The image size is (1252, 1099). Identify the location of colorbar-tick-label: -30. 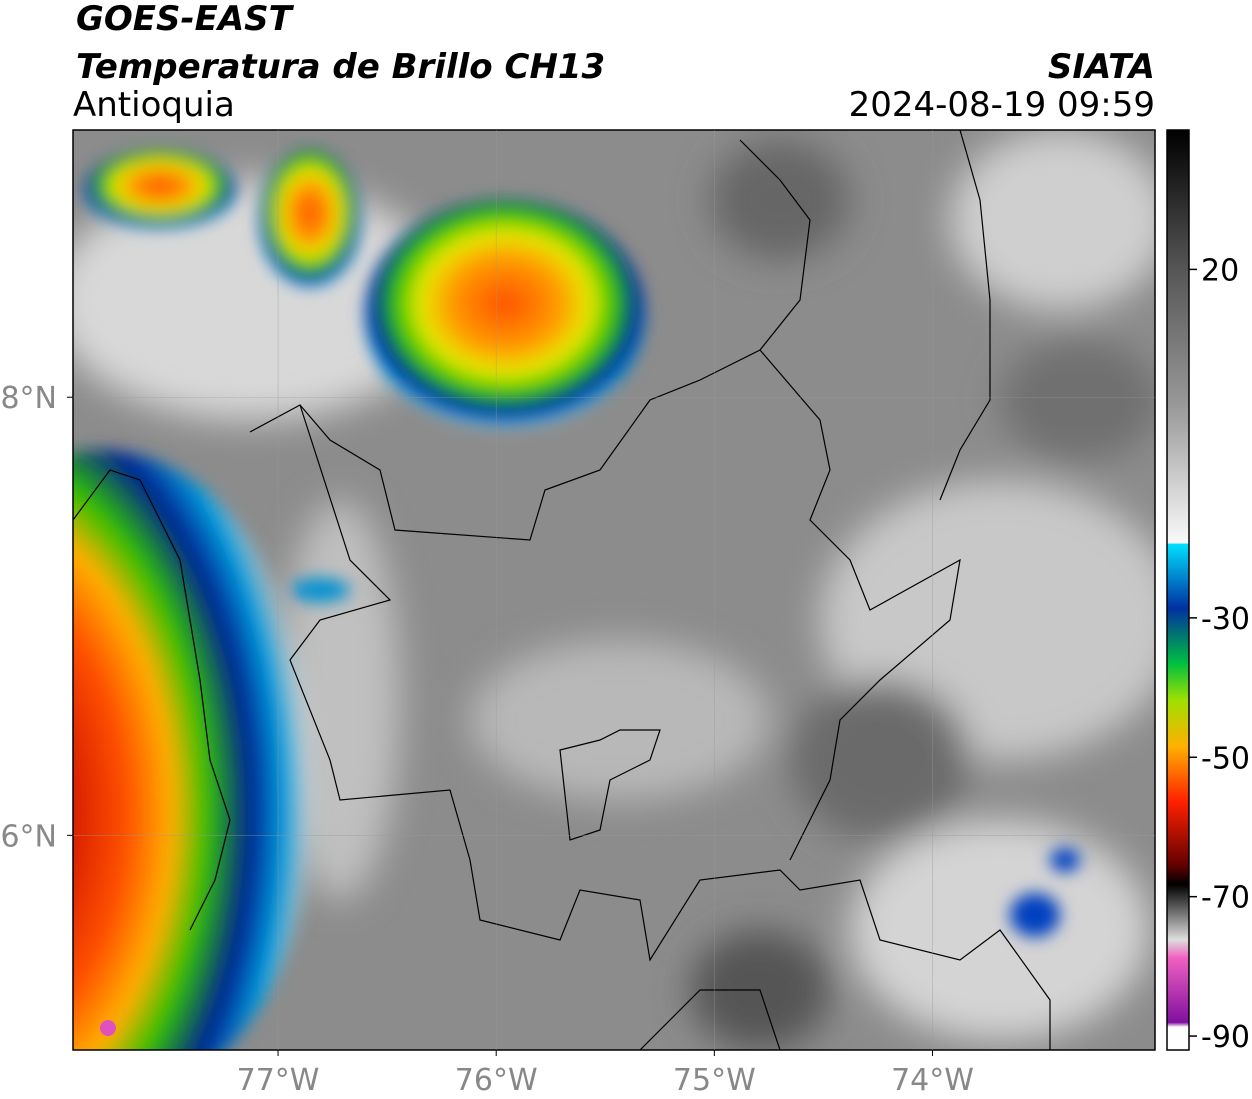
(1225, 619).